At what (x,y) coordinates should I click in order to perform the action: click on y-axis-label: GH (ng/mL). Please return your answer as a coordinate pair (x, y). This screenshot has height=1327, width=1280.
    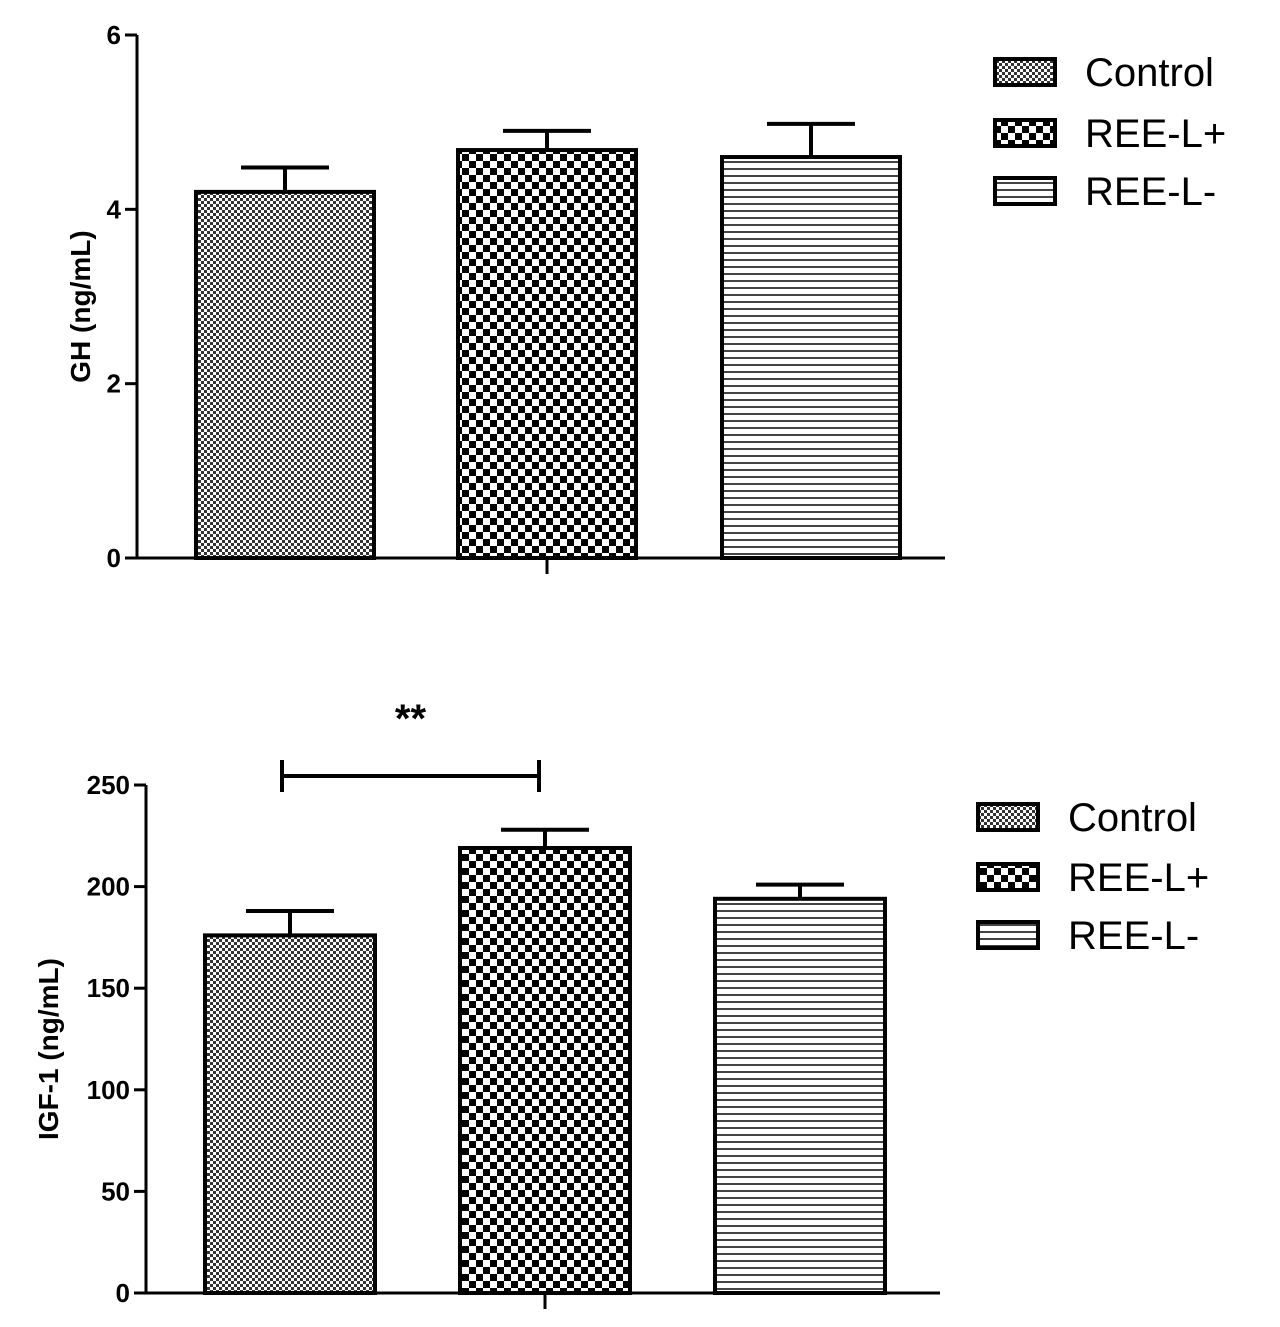
    Looking at the image, I should click on (80, 306).